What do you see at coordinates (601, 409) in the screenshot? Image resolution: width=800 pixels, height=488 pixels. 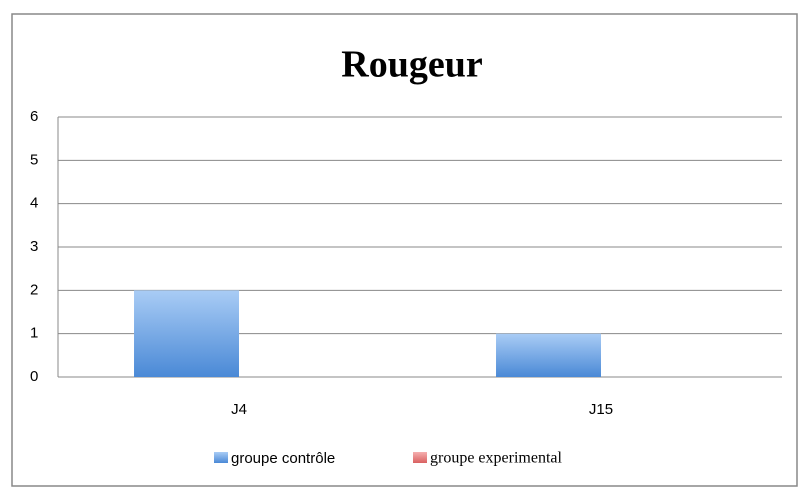 I see `x-tick-label: J15` at bounding box center [601, 409].